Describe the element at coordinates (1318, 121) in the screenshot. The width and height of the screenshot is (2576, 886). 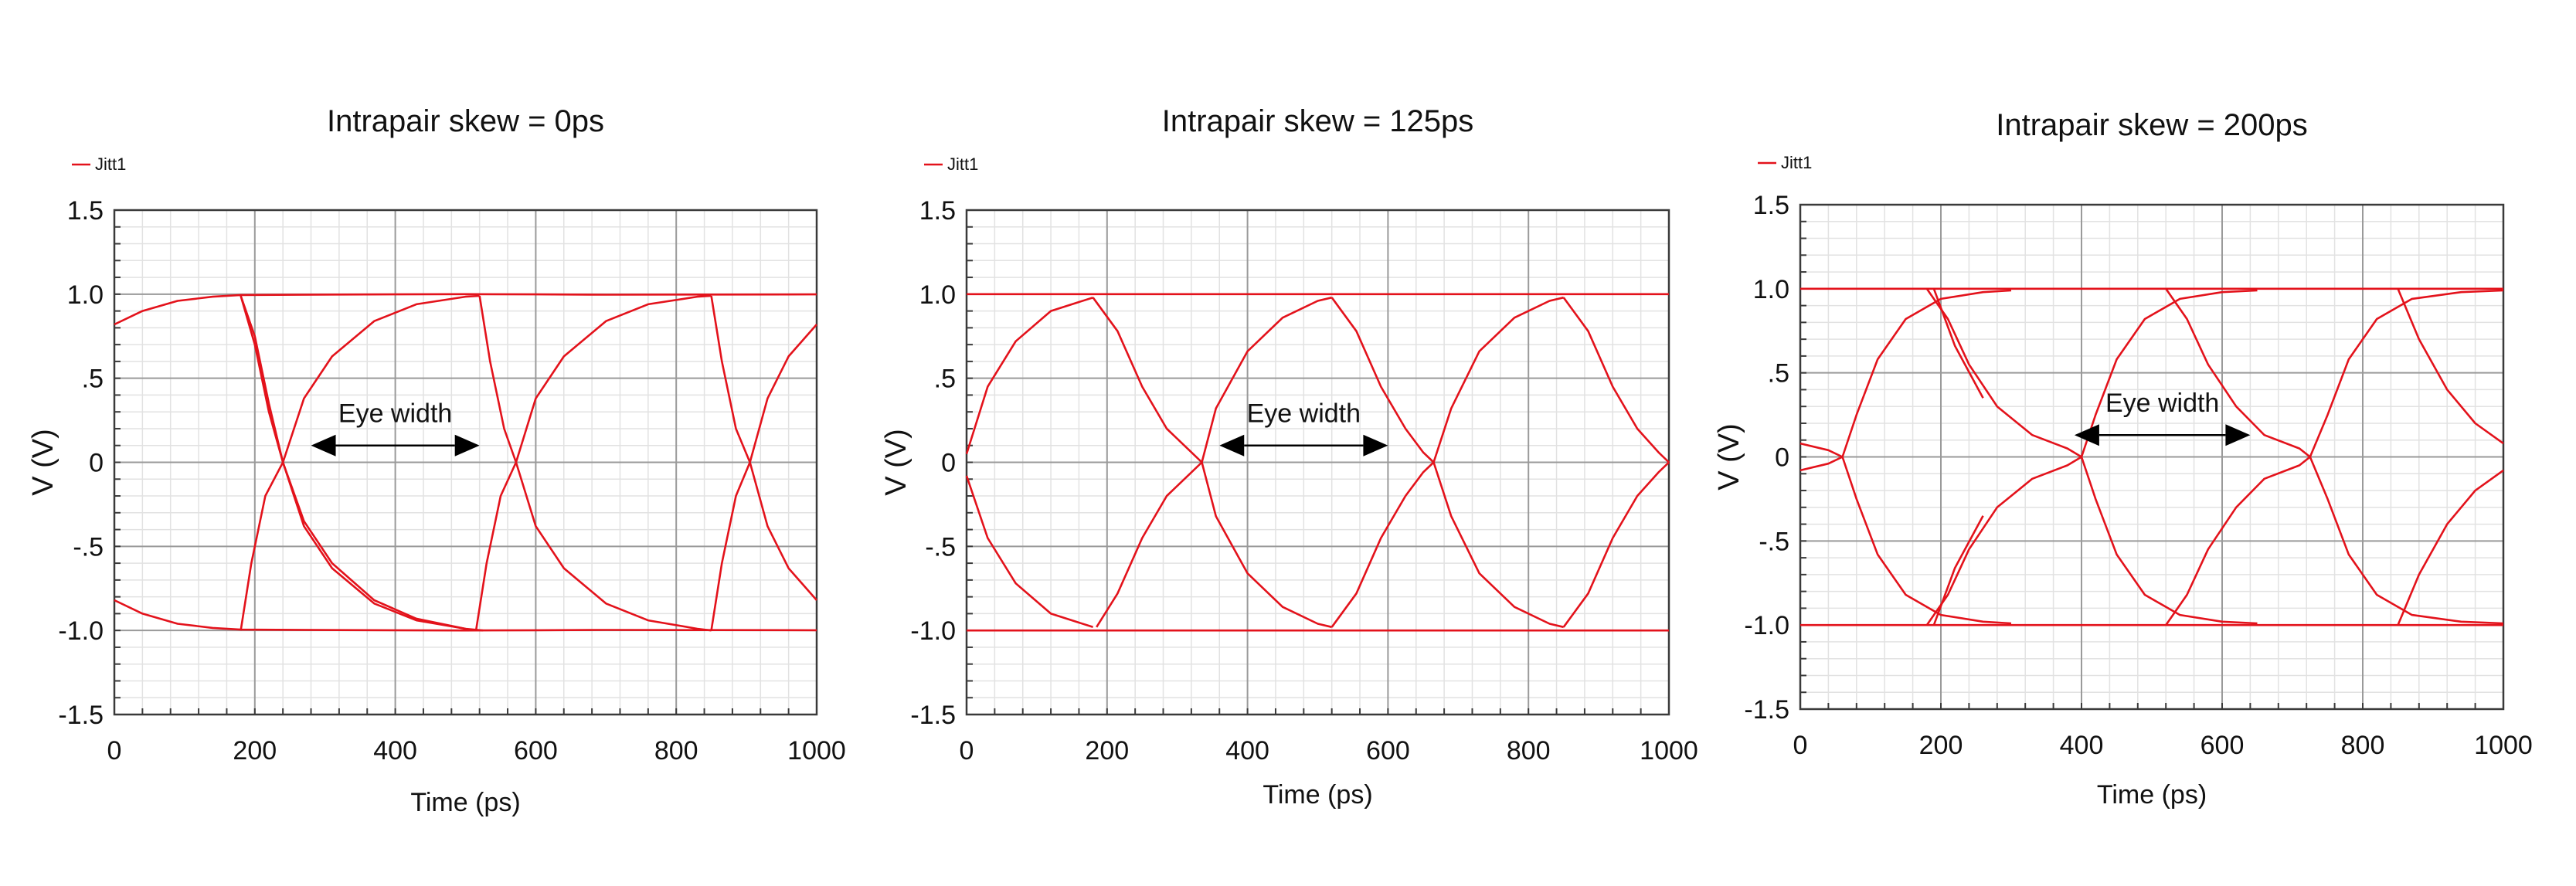
I see `chart-title: Intrapair skew = 125ps` at that location.